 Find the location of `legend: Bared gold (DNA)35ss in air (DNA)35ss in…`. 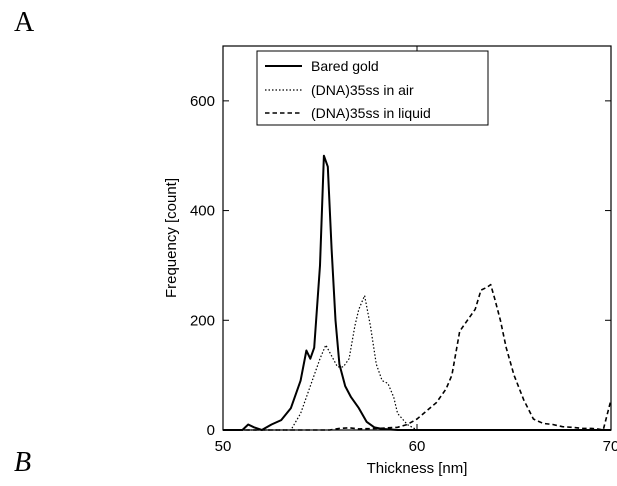

legend: Bared gold (DNA)35ss in air (DNA)35ss in… is located at coordinates (372, 88).